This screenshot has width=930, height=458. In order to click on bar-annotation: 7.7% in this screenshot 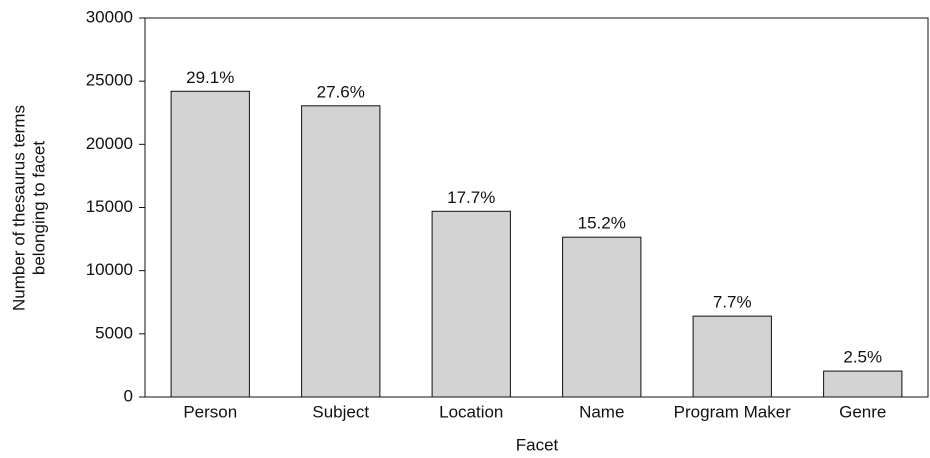, I will do `click(732, 302)`.